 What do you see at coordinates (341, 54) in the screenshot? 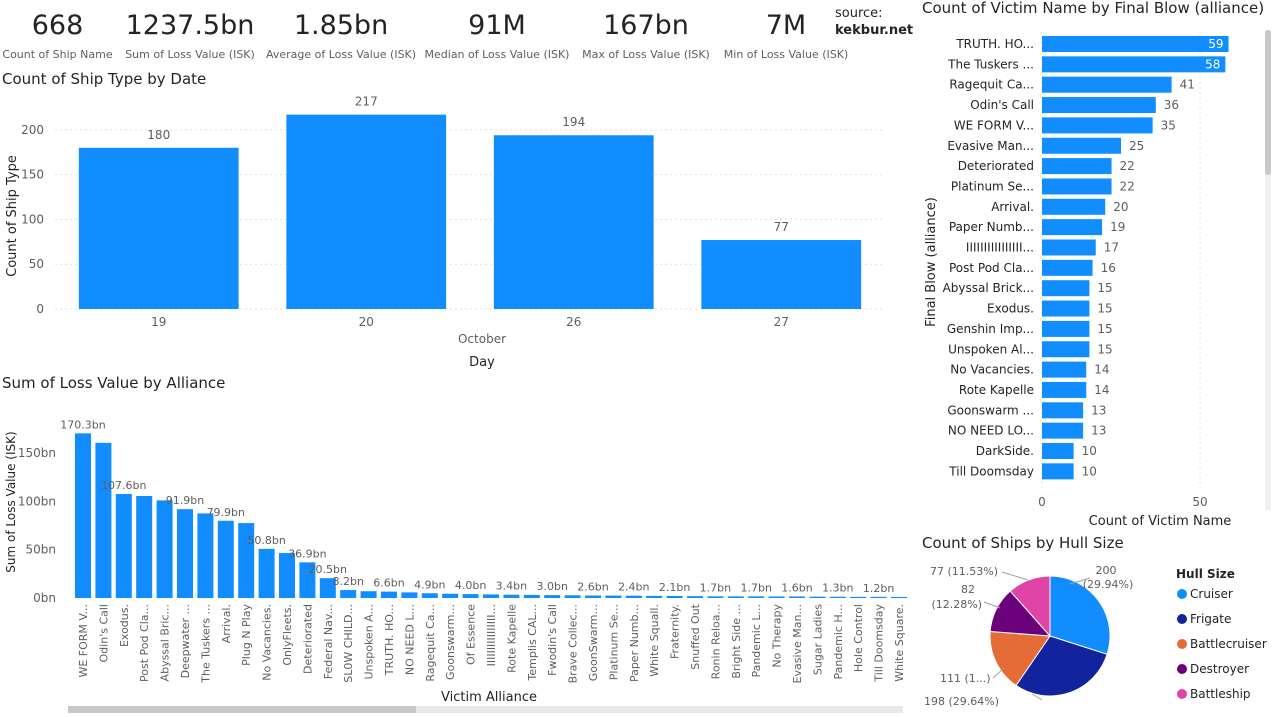
I see `kpi-label: Average of Loss Value (ISK)` at bounding box center [341, 54].